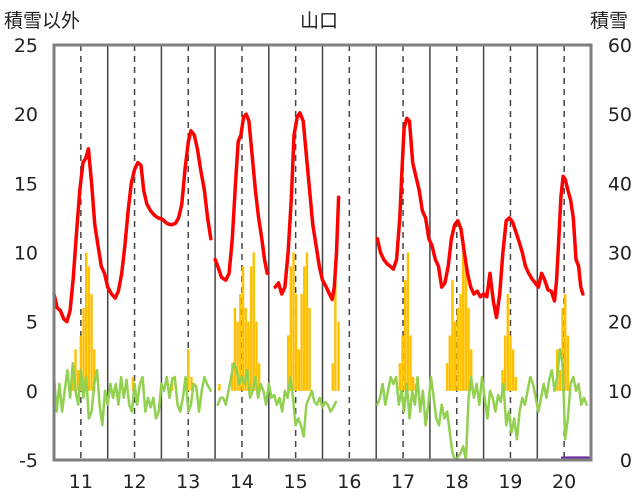 The width and height of the screenshot is (636, 501). I want to click on right-axis-label: 積雪, so click(609, 21).